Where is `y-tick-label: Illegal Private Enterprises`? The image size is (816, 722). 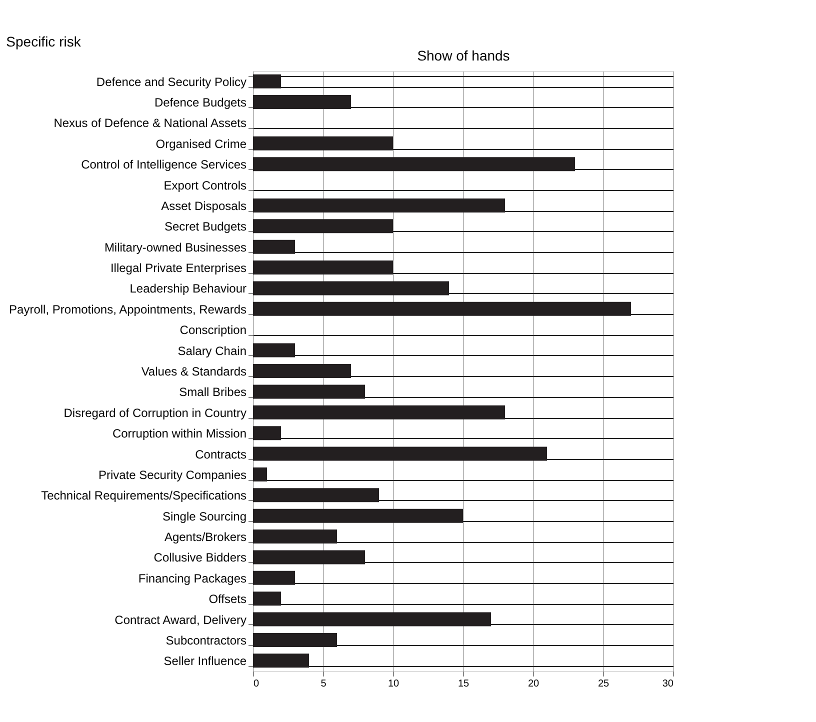 y-tick-label: Illegal Private Enterprises is located at coordinates (178, 268).